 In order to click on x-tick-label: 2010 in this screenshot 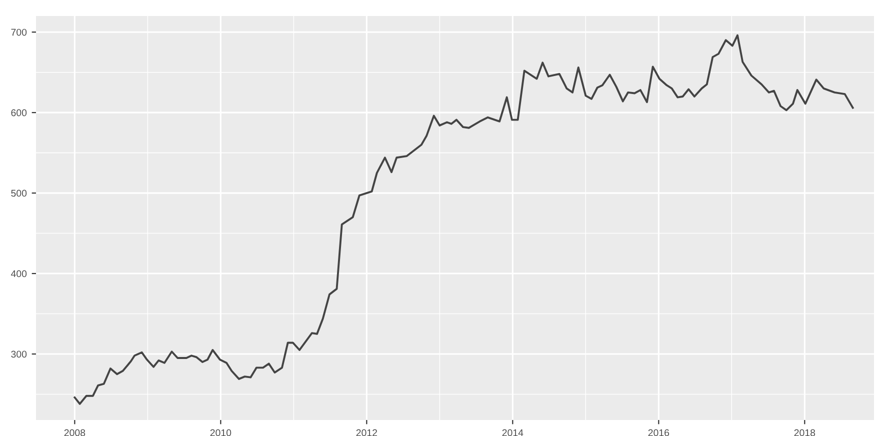, I will do `click(221, 432)`.